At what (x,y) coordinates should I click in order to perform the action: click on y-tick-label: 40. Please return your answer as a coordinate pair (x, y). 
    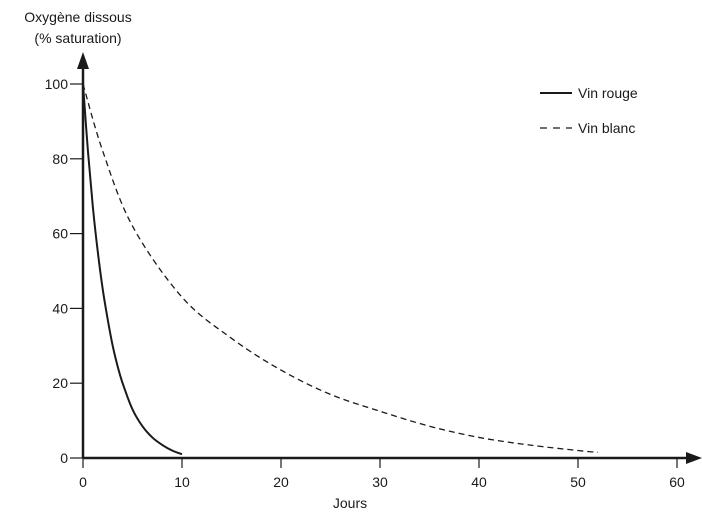
    Looking at the image, I should click on (60, 308).